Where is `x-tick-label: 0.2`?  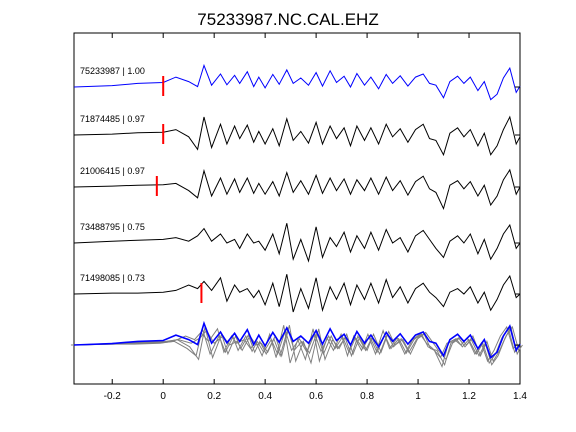
x-tick-label: 0.2 is located at coordinates (214, 396).